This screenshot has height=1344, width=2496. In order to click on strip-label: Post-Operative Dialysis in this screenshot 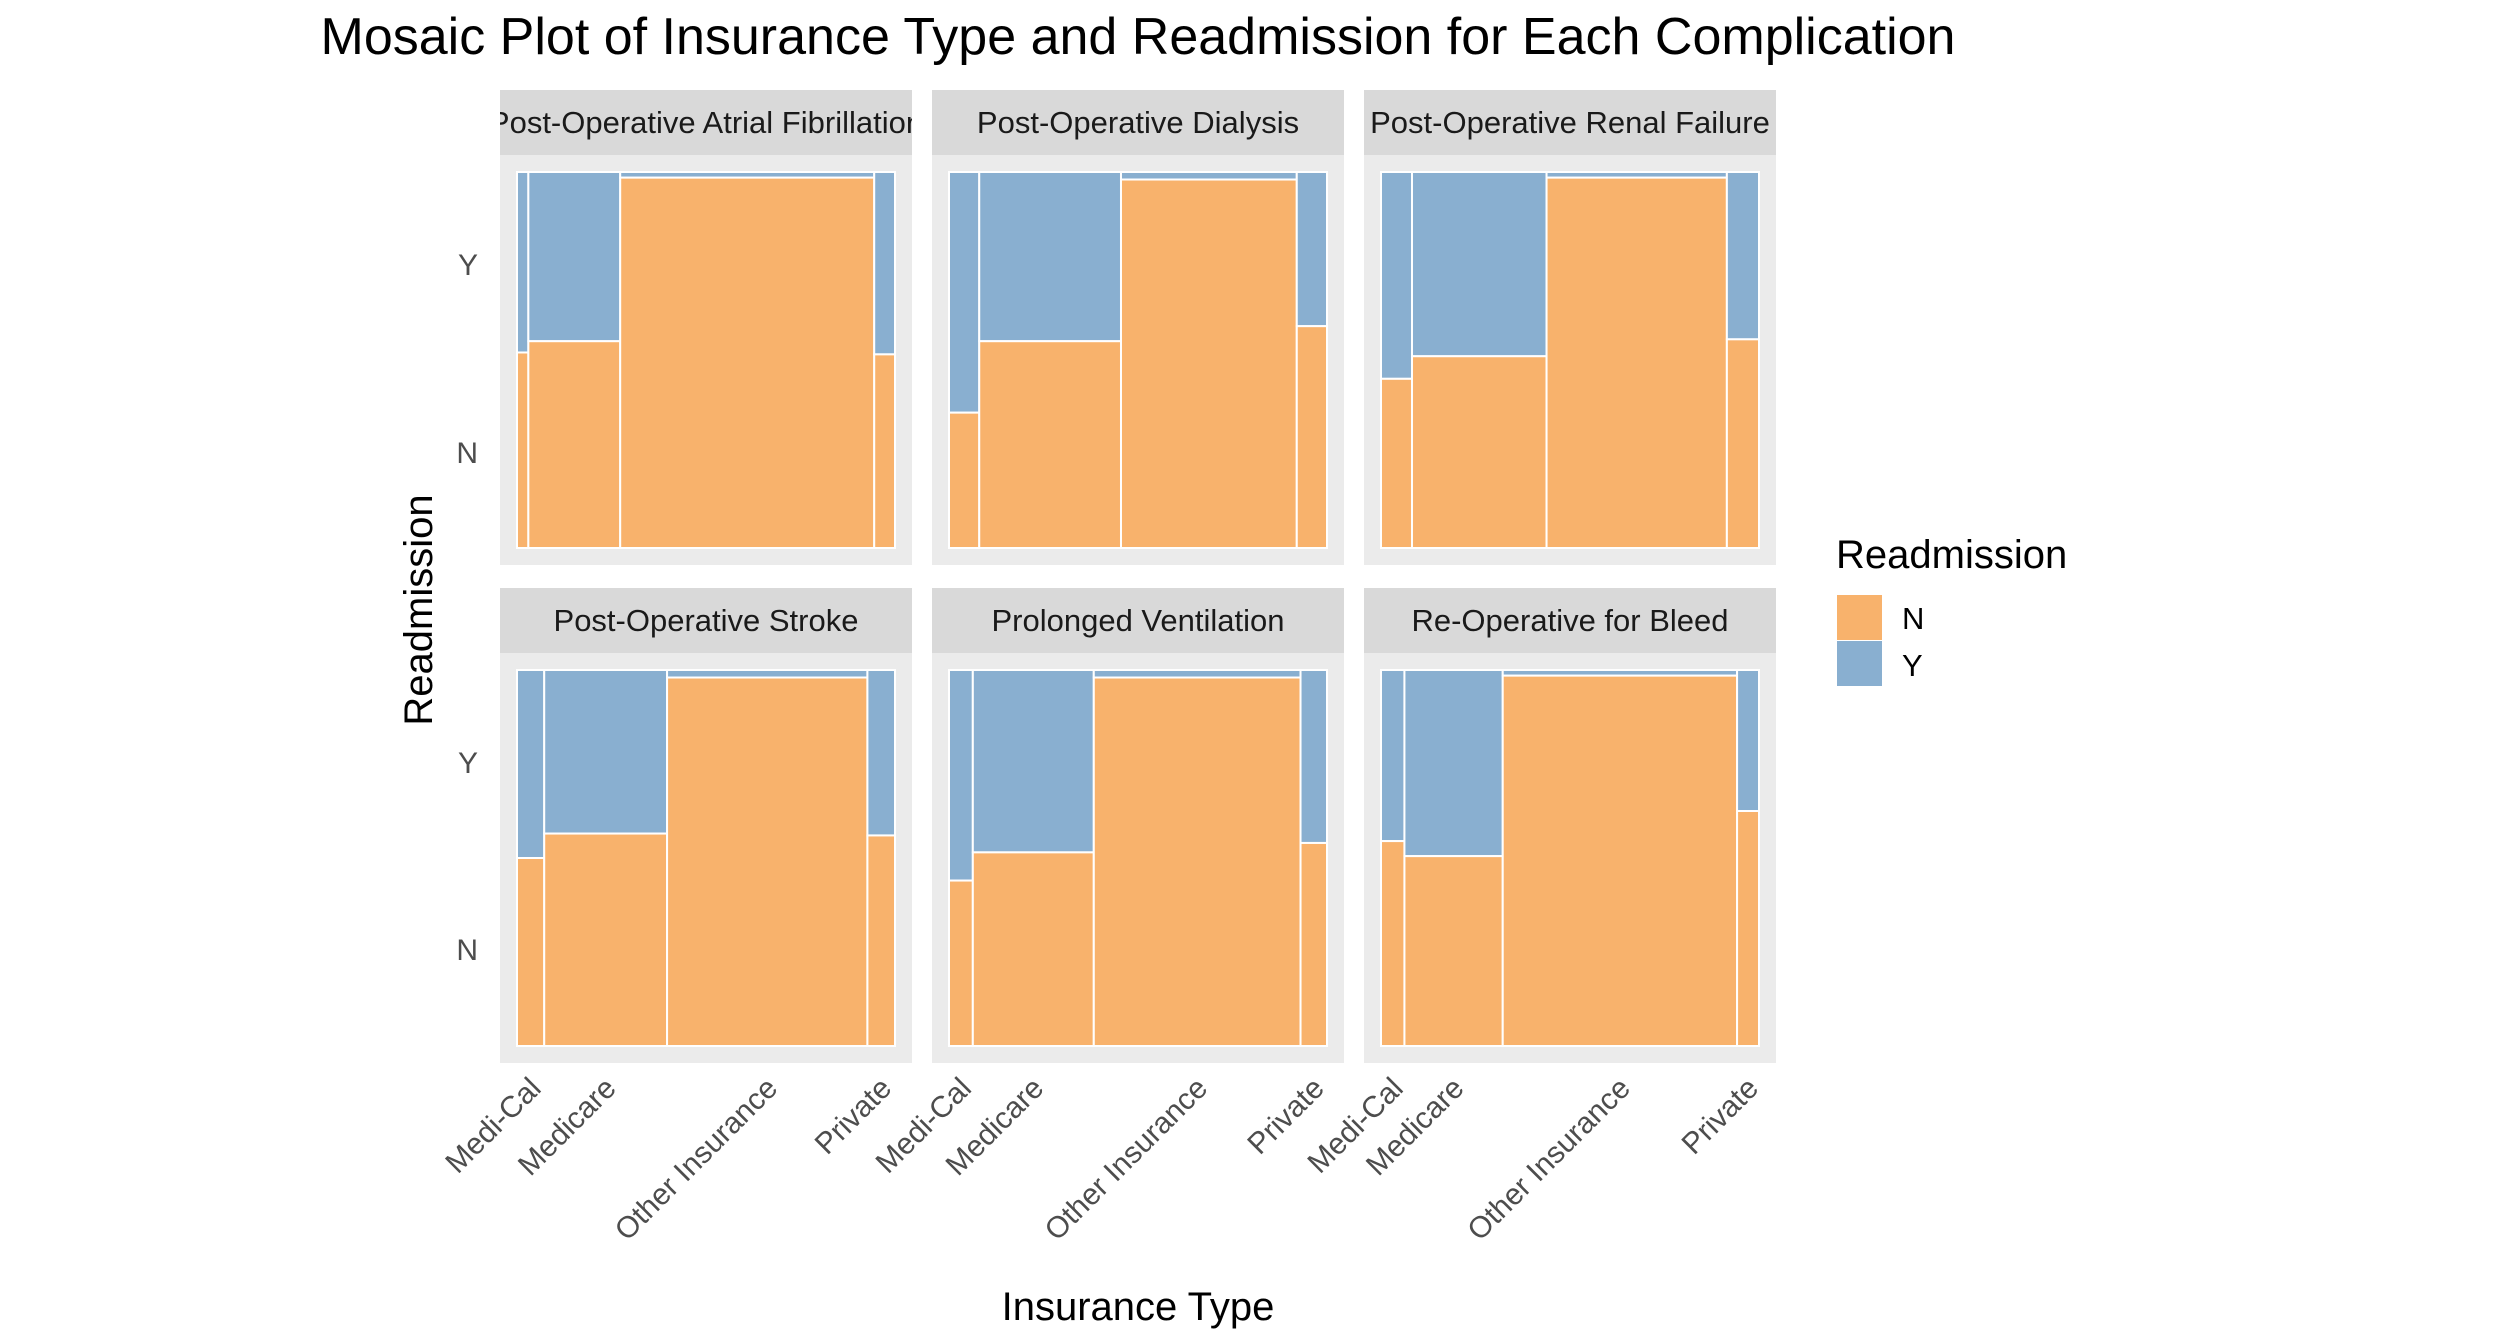, I will do `click(1138, 122)`.